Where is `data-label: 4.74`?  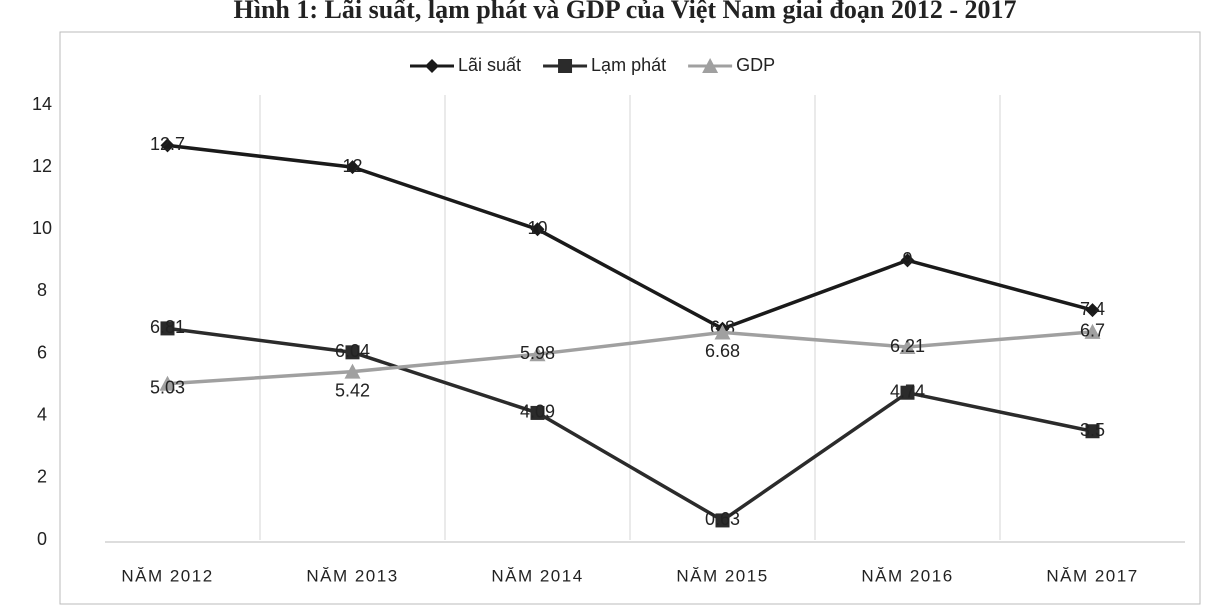
data-label: 4.74 is located at coordinates (907, 391).